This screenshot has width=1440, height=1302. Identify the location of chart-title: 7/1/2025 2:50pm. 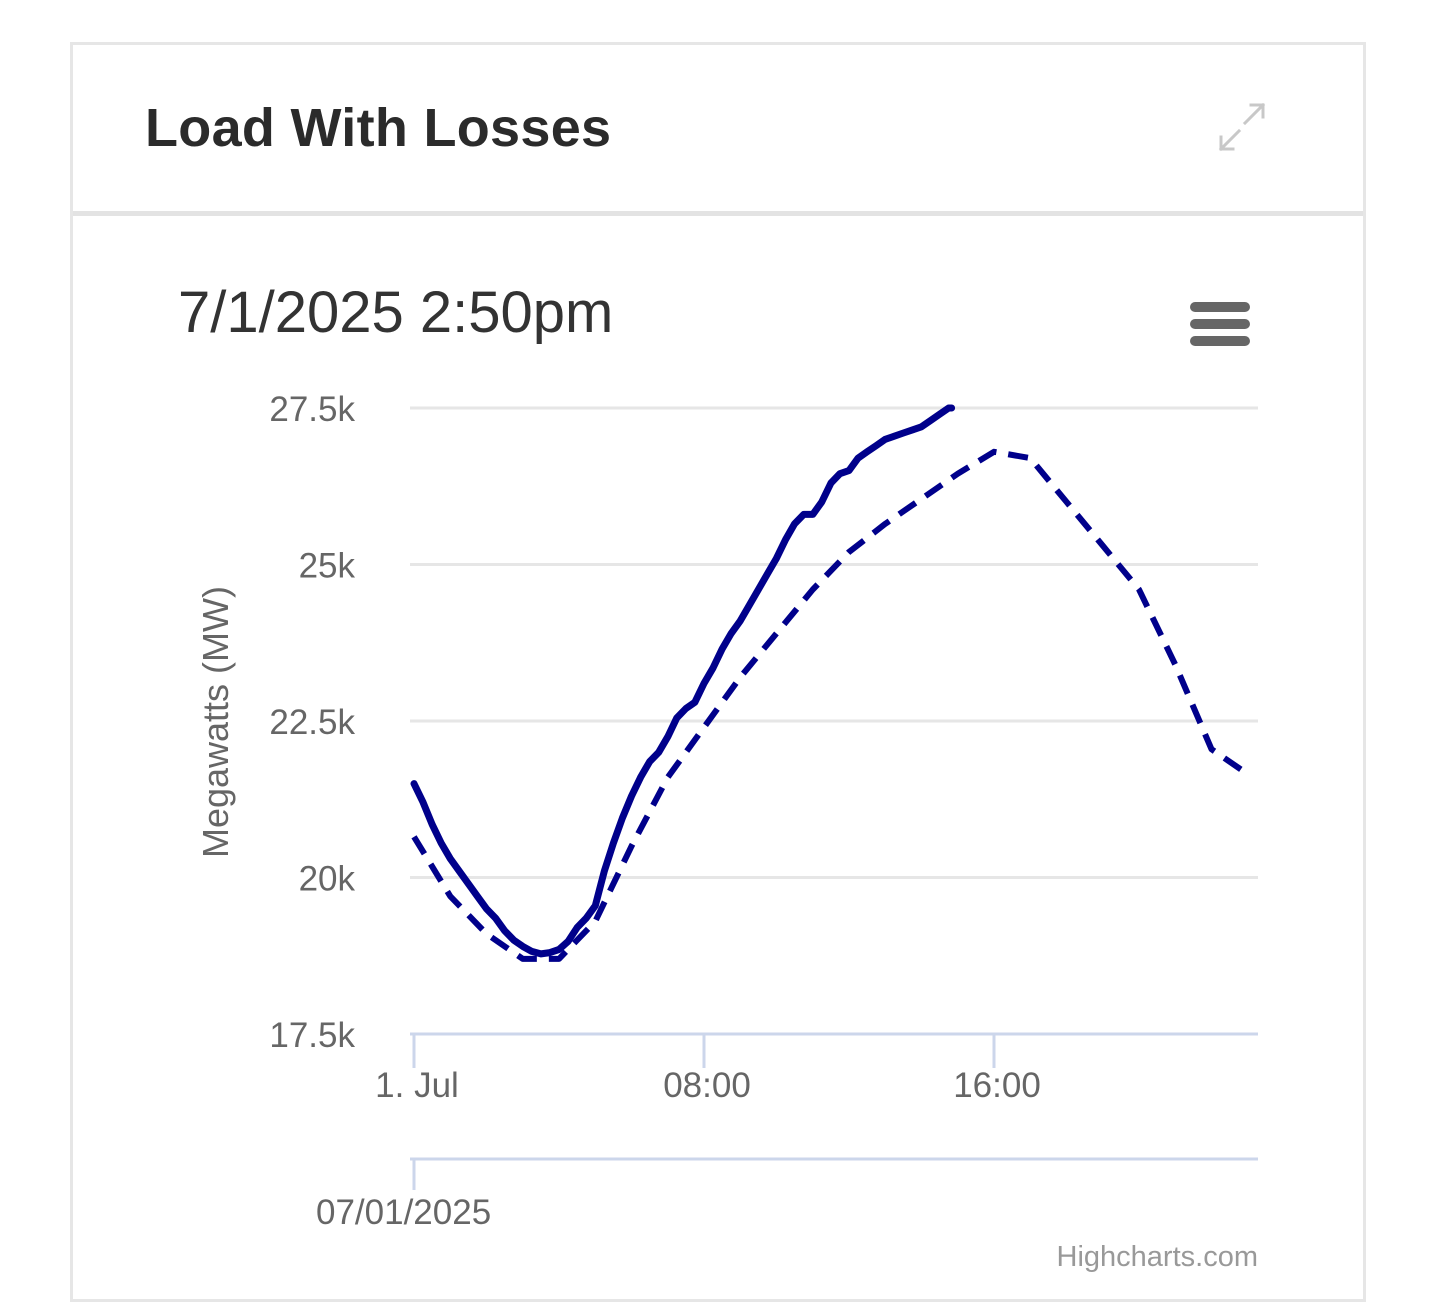
(395, 312).